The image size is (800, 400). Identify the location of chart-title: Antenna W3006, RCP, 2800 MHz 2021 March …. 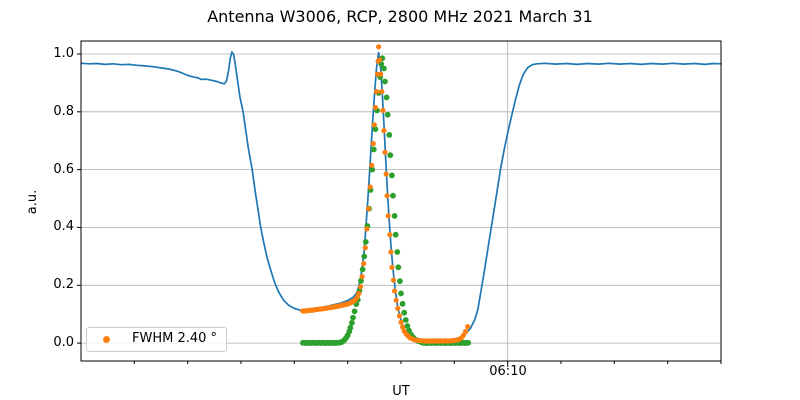
(400, 16).